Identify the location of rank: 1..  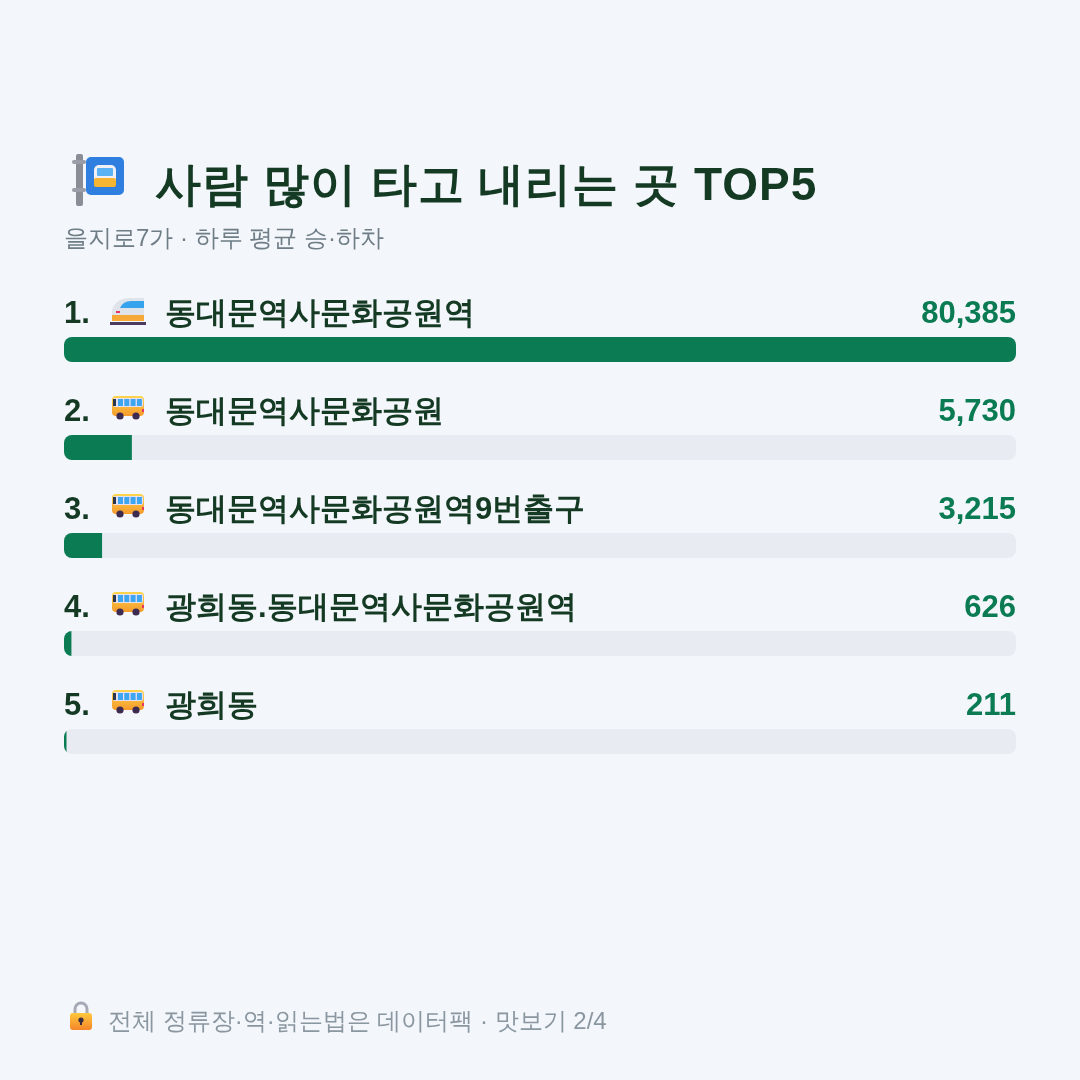
(77, 312).